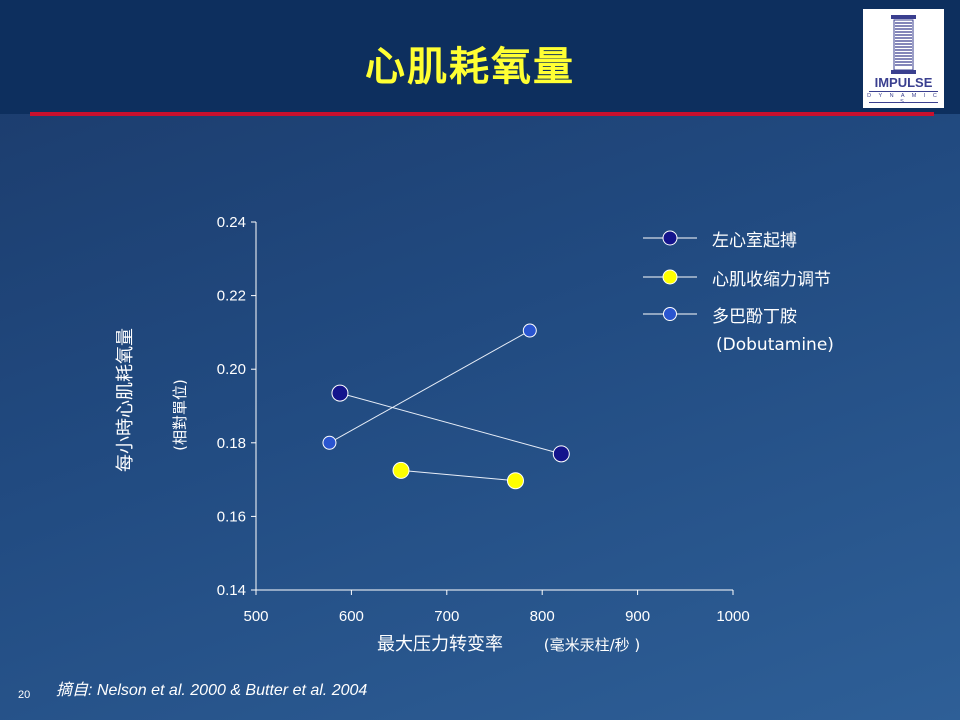 The image size is (960, 720). I want to click on y-axis-title: 每小時心肌耗氧量, so click(125, 400).